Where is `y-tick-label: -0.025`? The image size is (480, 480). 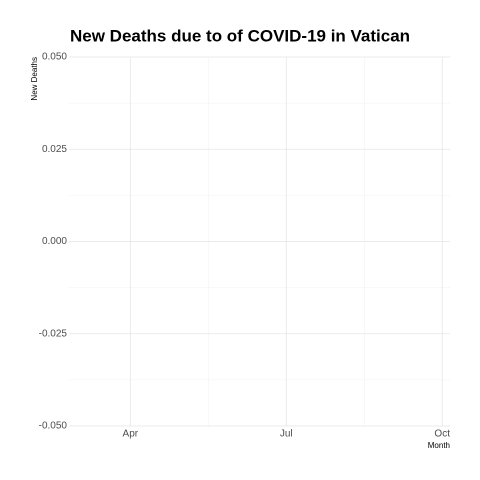 y-tick-label: -0.025 is located at coordinates (53, 333).